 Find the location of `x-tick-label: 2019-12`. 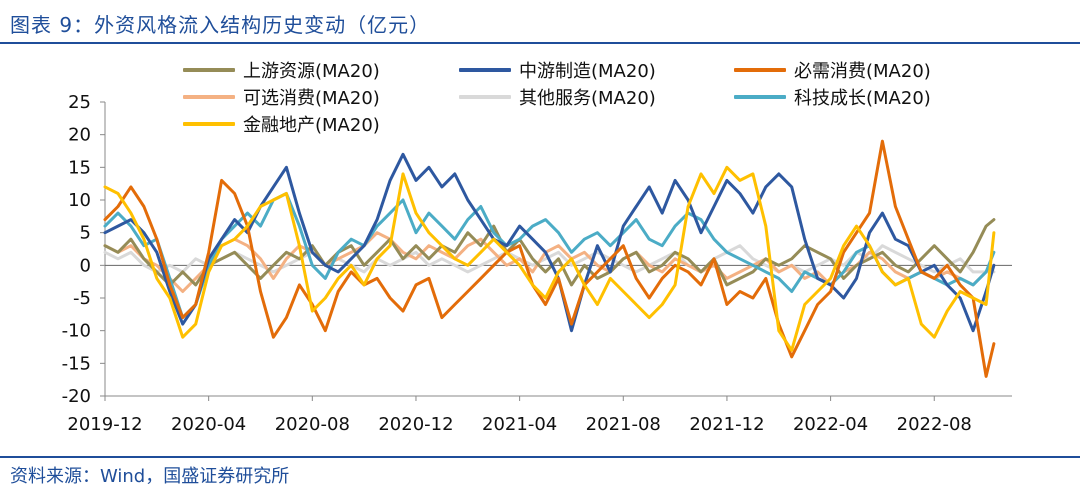

x-tick-label: 2019-12 is located at coordinates (104, 424).